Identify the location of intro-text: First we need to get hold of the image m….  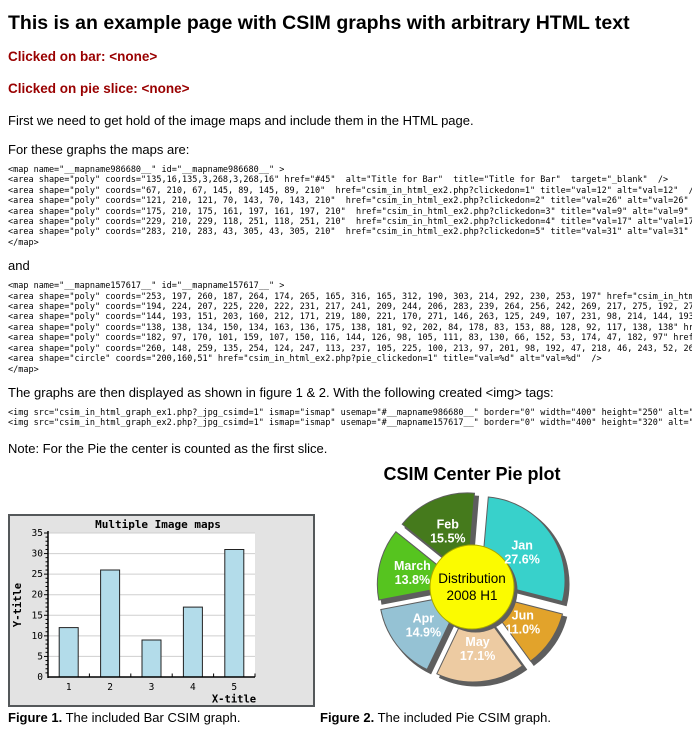
(241, 120).